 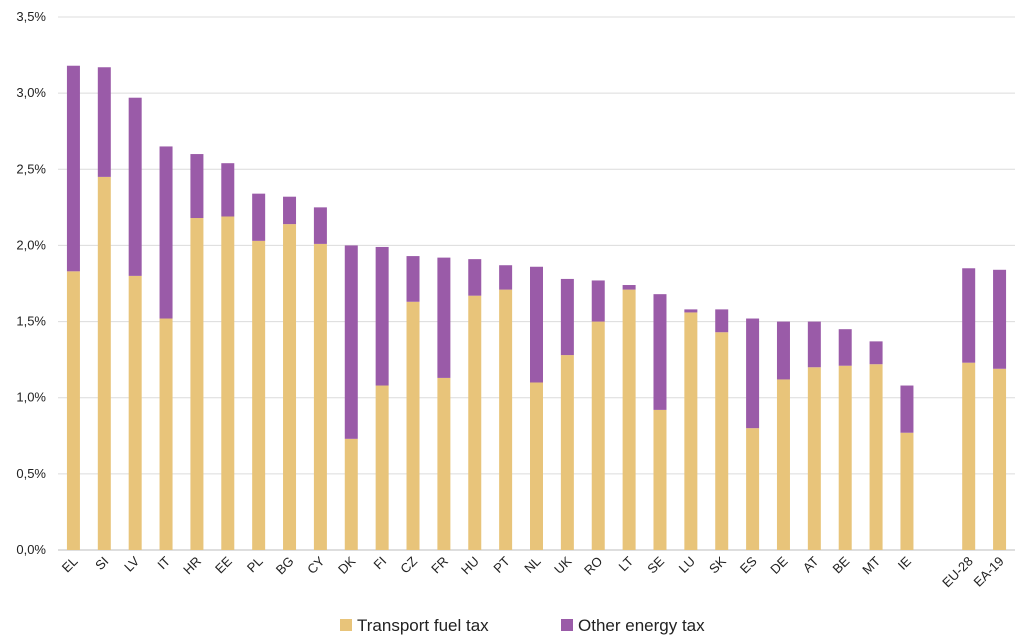 I want to click on bar-other-pl, so click(x=259, y=217).